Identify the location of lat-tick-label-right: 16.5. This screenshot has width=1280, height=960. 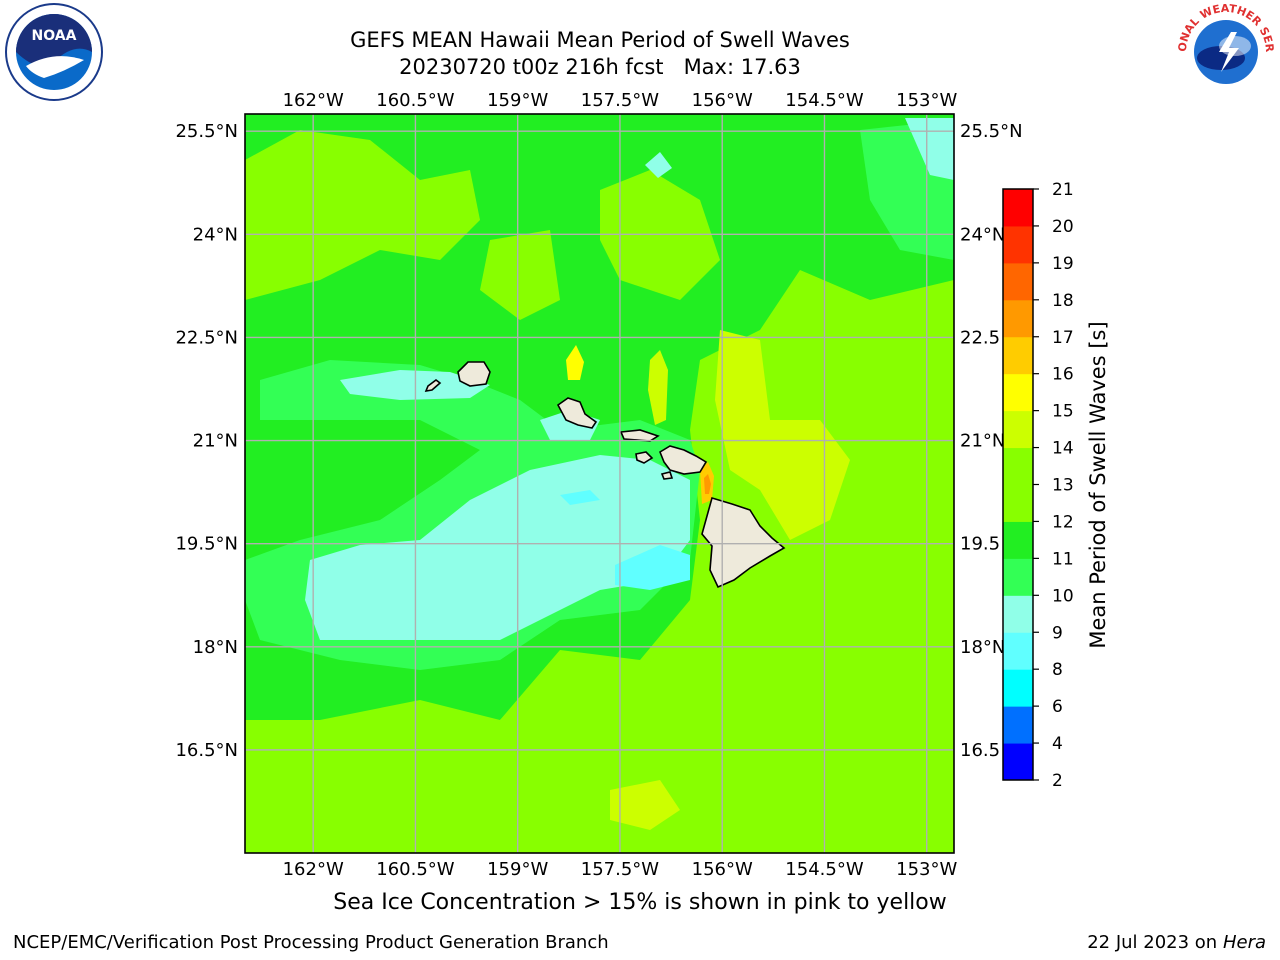
(980, 750).